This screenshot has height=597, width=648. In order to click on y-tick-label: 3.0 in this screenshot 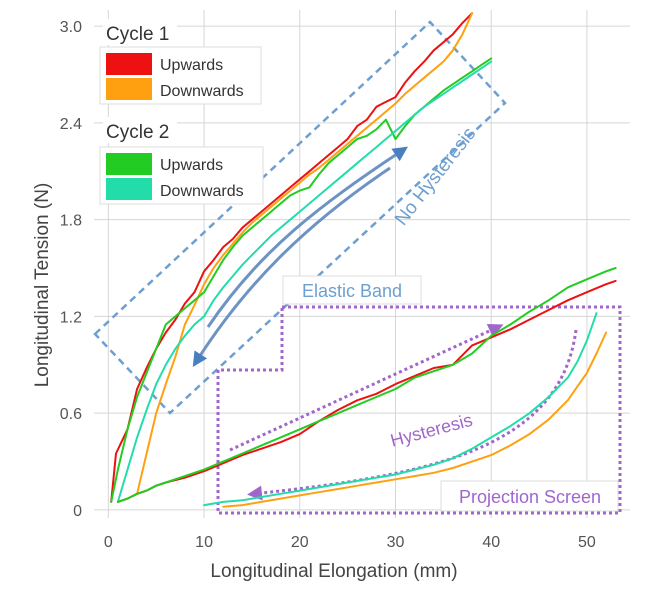, I will do `click(71, 27)`.